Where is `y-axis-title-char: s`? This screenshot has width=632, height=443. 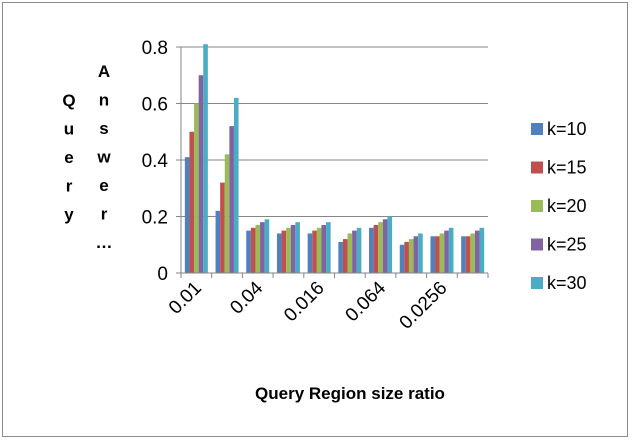 y-axis-title-char: s is located at coordinates (103, 128).